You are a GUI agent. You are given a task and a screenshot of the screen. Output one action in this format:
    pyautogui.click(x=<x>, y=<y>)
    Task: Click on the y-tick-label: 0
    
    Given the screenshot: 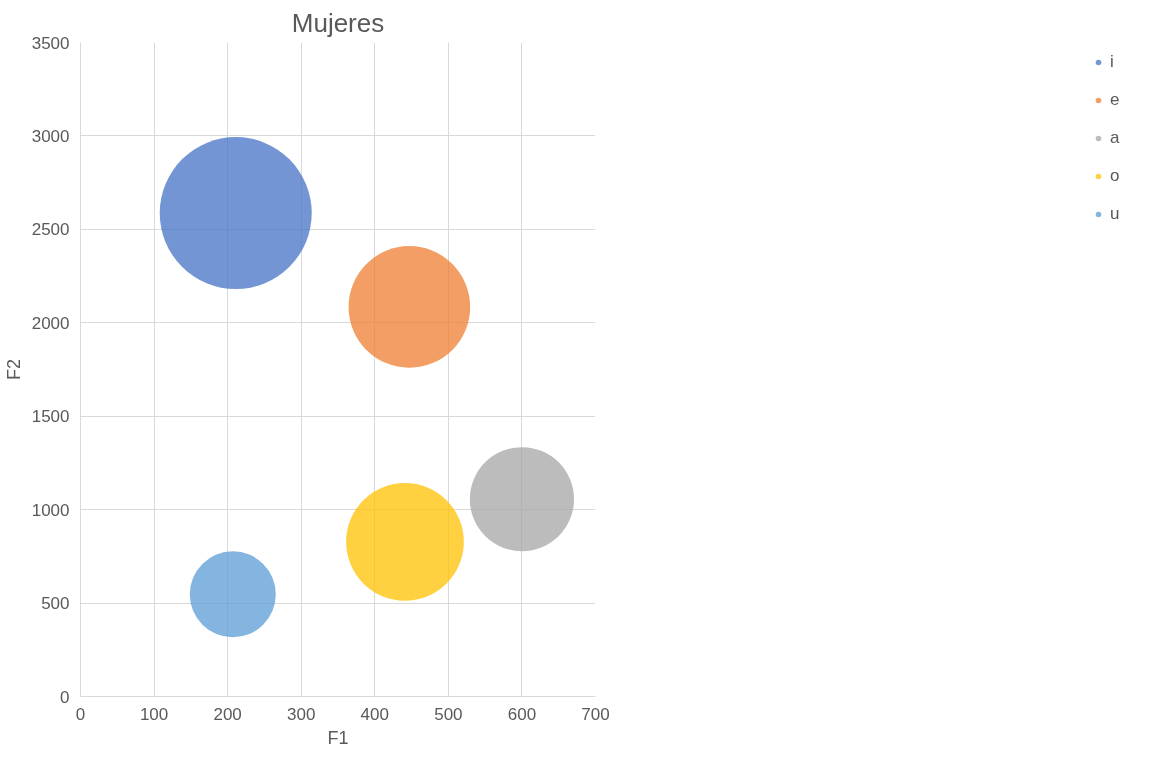 What is the action you would take?
    pyautogui.click(x=65, y=697)
    